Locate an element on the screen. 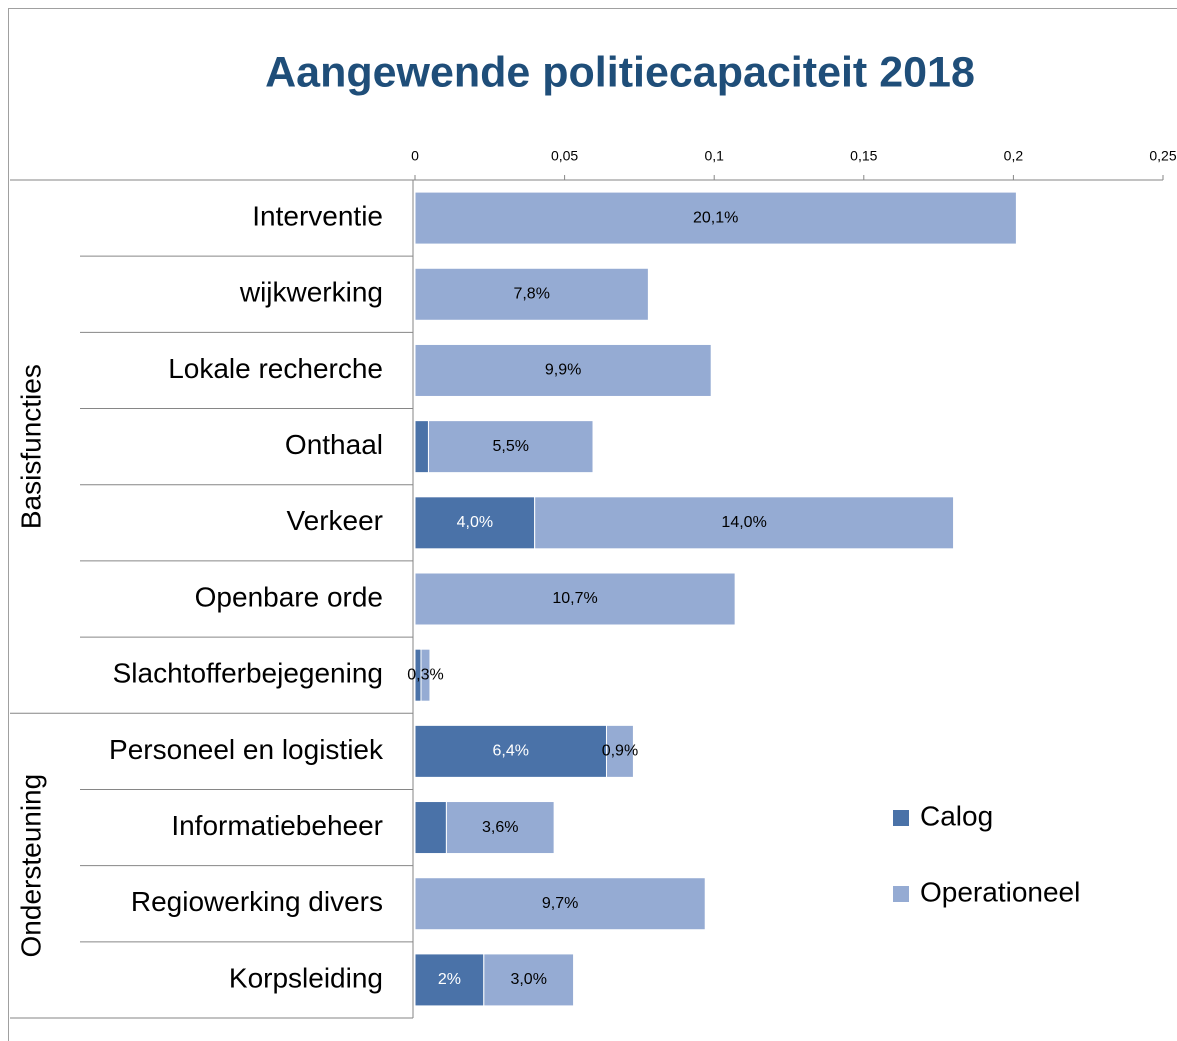 Image resolution: width=1177 pixels, height=1041 pixels. data-label: 7,8% is located at coordinates (531, 293).